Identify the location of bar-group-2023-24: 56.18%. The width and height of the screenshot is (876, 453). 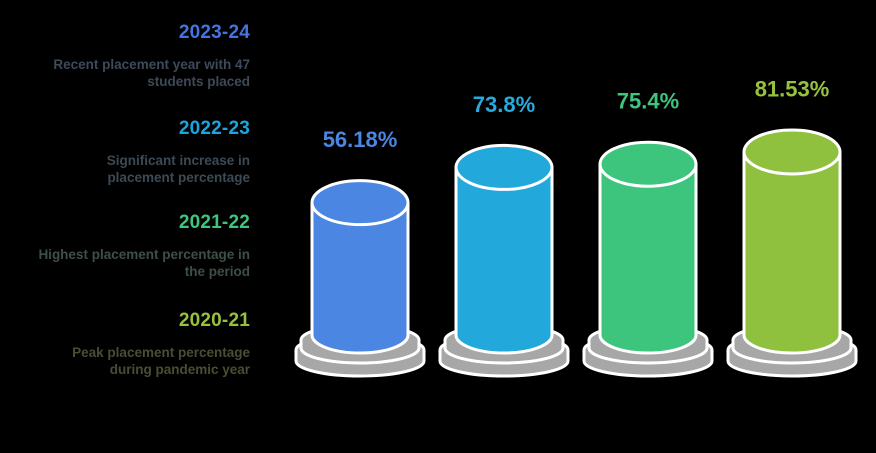
(360, 252).